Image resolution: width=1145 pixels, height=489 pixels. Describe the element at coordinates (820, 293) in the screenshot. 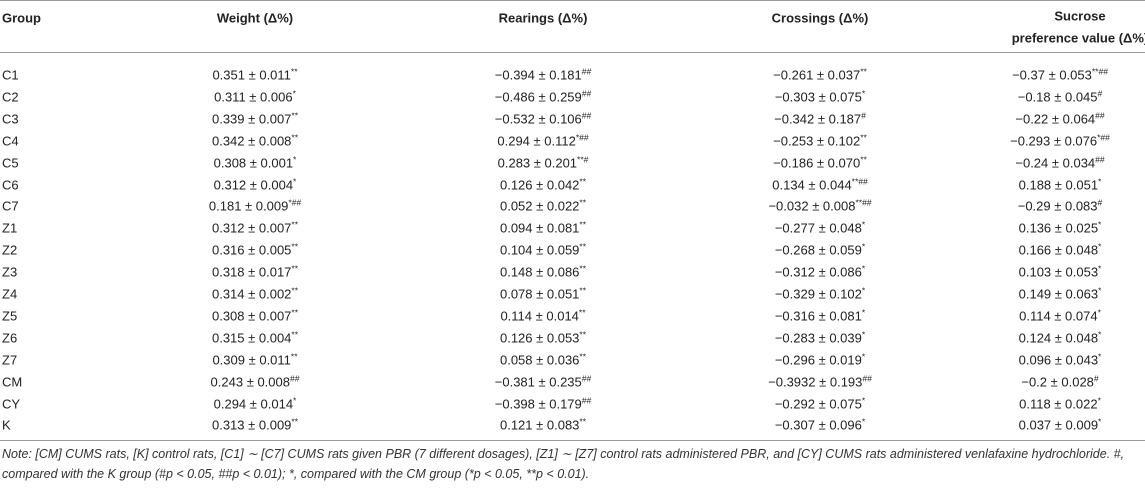

I see `table-cell: −0.329 ± 0.102*` at that location.